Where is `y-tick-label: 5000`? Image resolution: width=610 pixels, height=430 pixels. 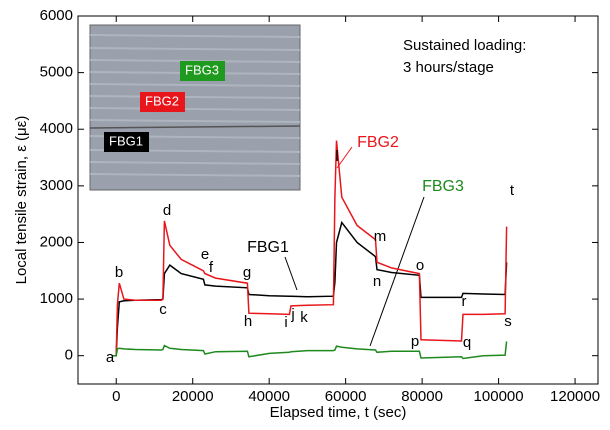 y-tick-label: 5000 is located at coordinates (56, 72).